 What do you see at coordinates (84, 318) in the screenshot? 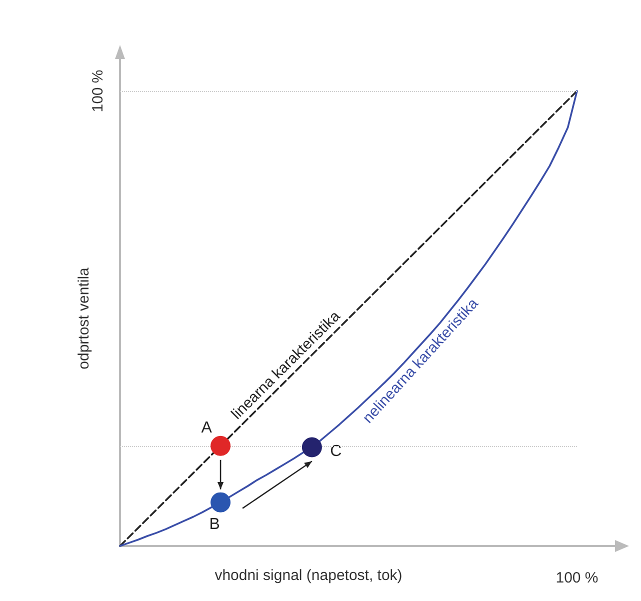
I see `y-axis-title: odprtost ventila` at bounding box center [84, 318].